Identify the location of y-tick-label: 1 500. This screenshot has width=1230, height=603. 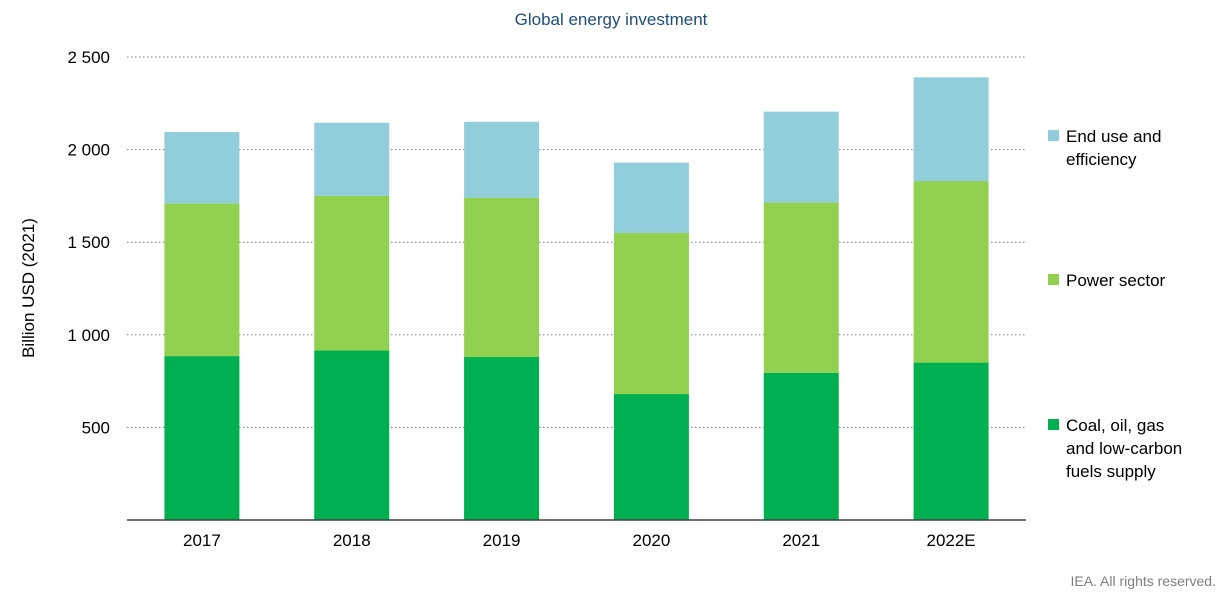
(88, 242).